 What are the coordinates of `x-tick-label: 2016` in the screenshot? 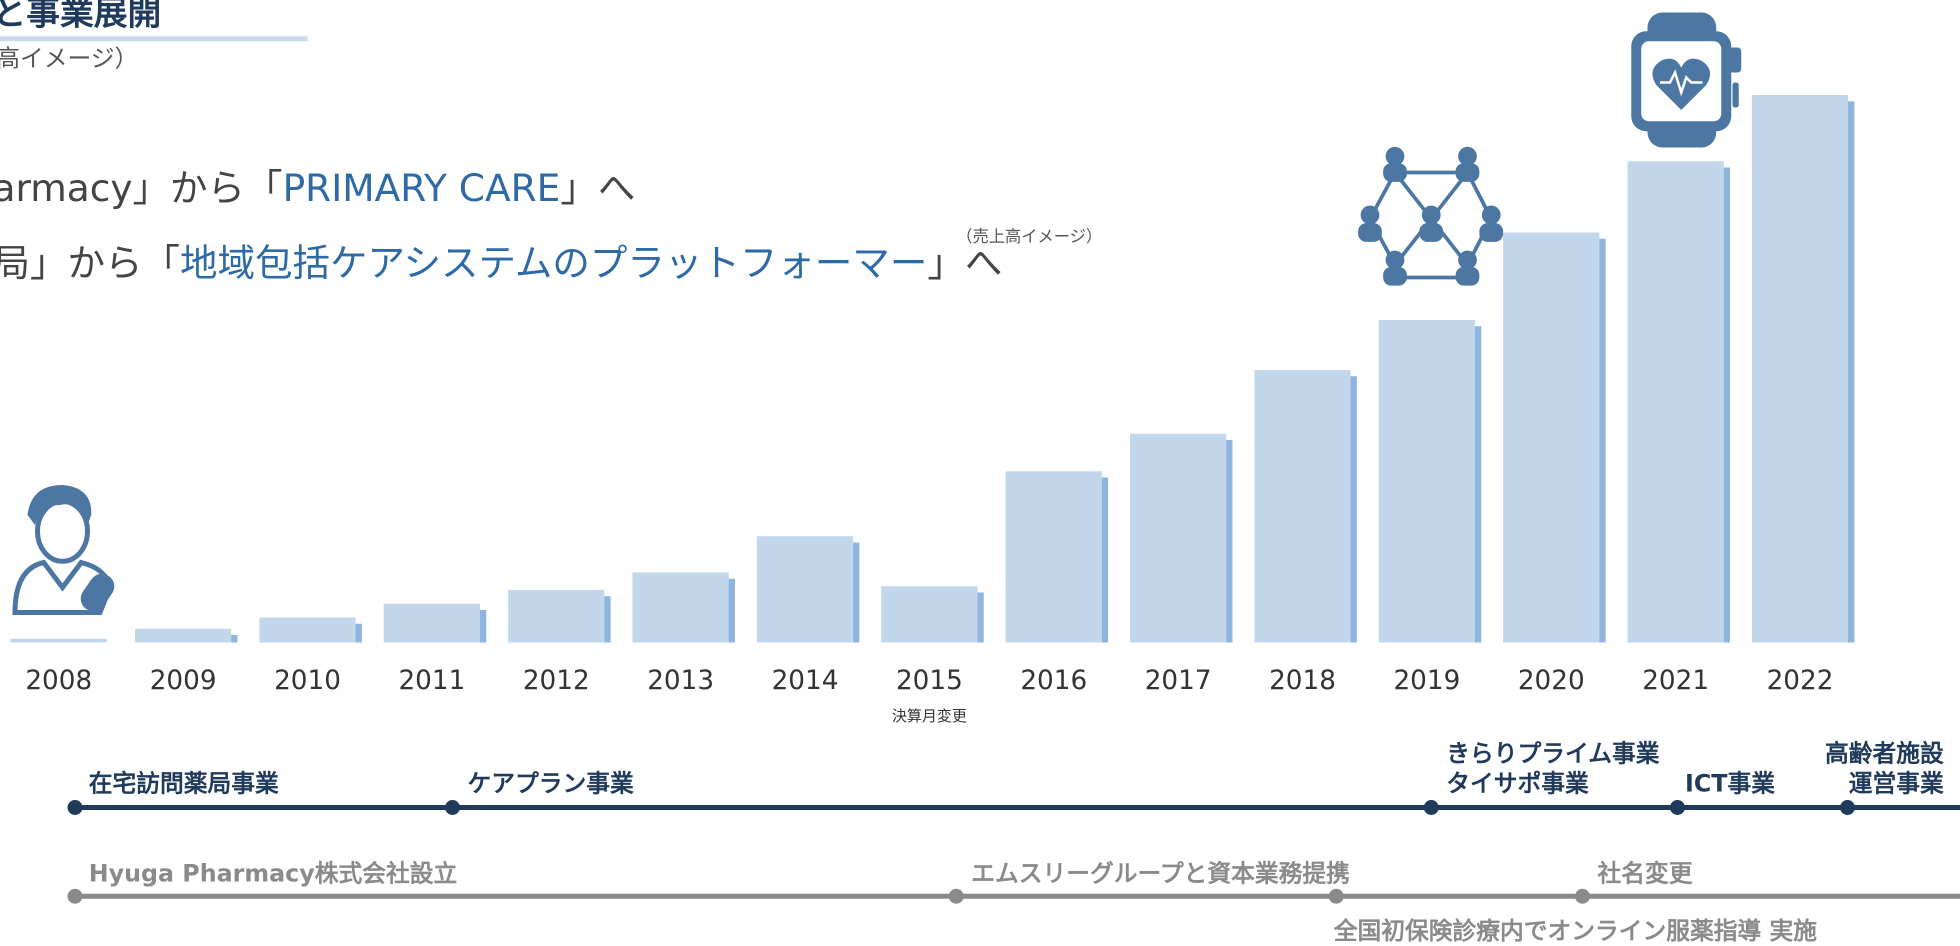 It's located at (1053, 681).